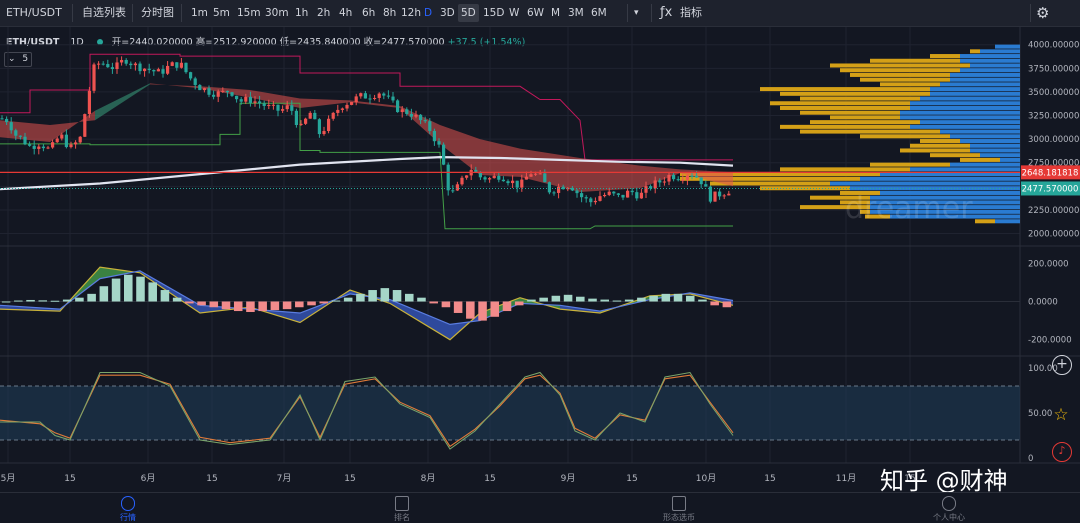 The width and height of the screenshot is (1080, 523). Describe the element at coordinates (221, 13) in the screenshot. I see `timeframe-5m: 5m` at that location.